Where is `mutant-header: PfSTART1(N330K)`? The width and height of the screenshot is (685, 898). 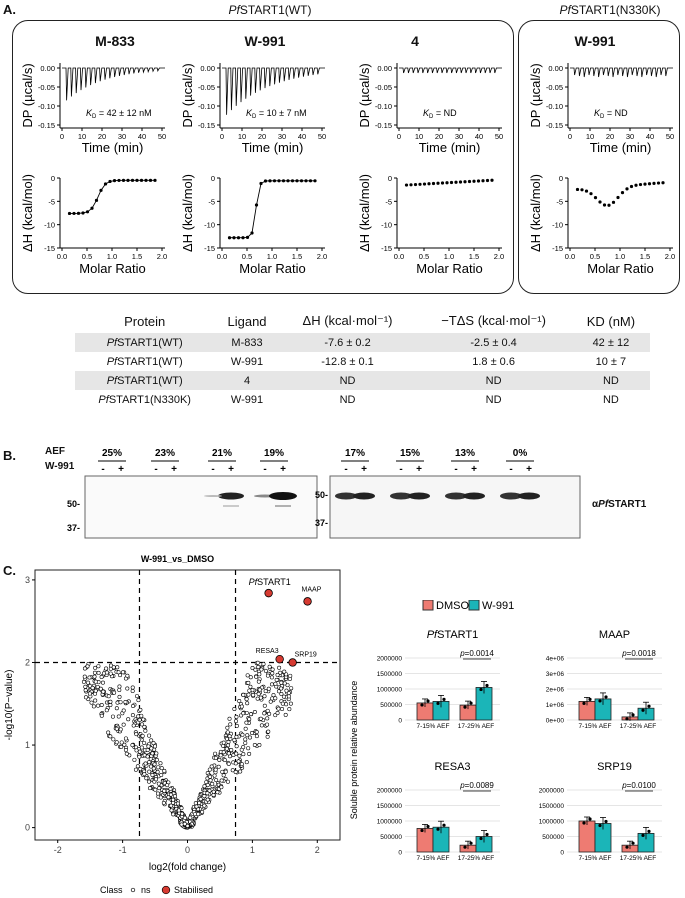 mutant-header: PfSTART1(N330K) is located at coordinates (610, 10).